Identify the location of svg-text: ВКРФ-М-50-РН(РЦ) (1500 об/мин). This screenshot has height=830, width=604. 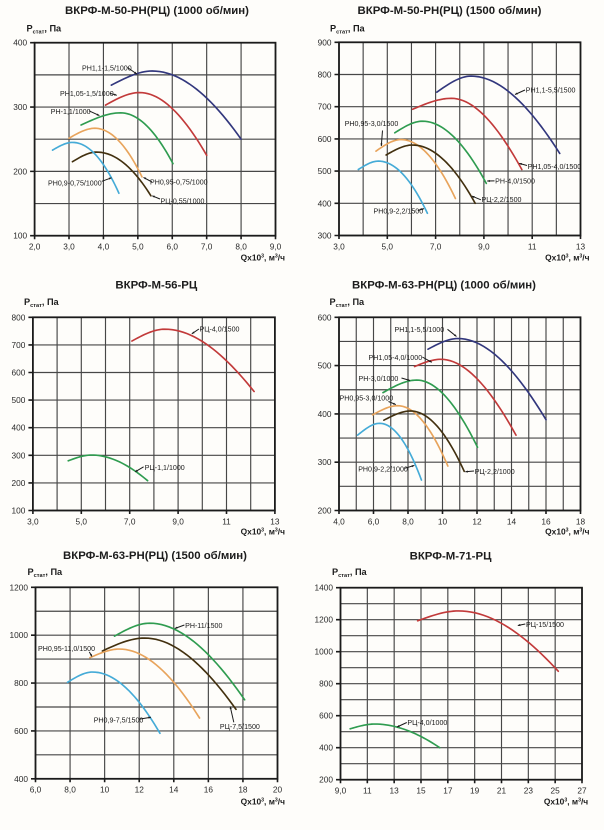
(450, 11).